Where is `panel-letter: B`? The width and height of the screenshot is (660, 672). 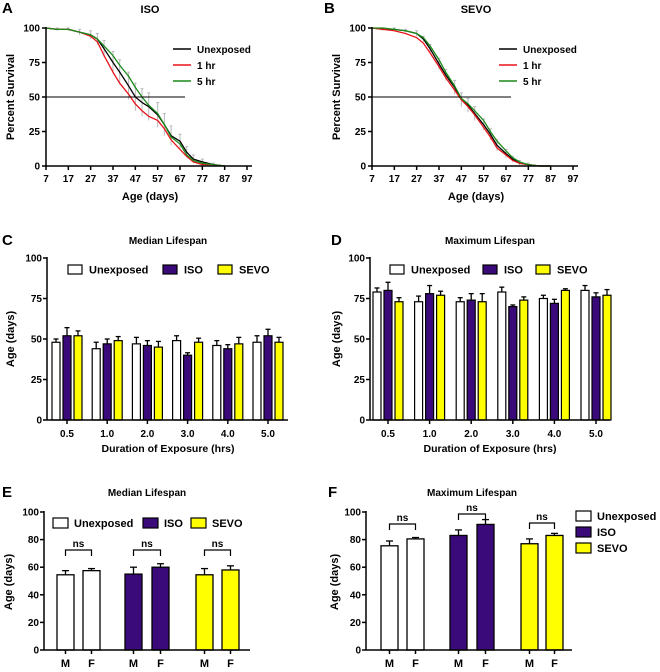
panel-letter: B is located at coordinates (329, 8).